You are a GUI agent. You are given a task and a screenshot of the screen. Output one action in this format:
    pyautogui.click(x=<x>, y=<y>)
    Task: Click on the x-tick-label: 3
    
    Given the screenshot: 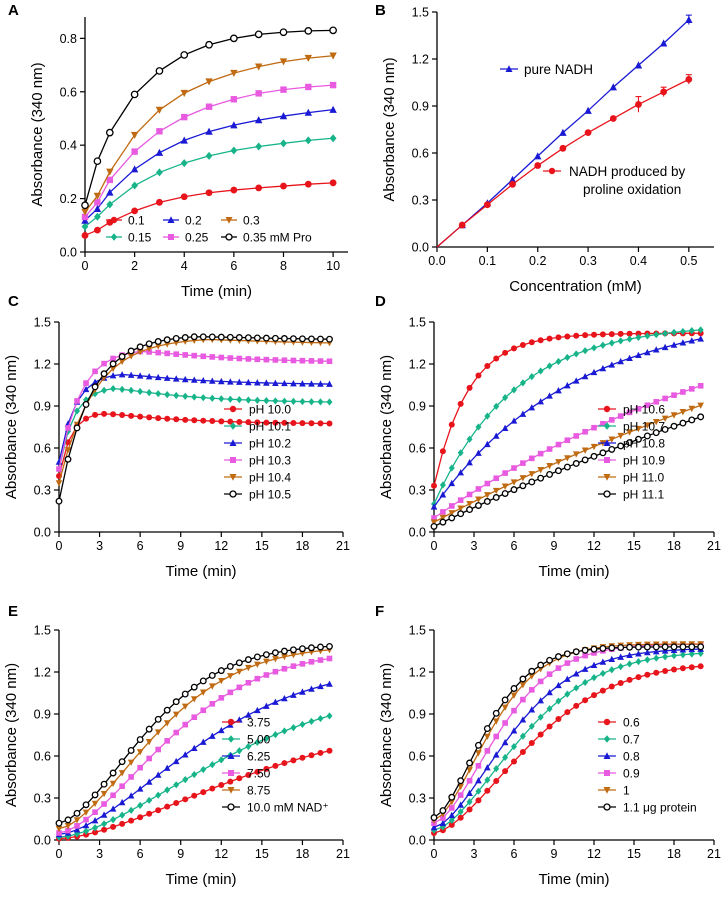 What is the action you would take?
    pyautogui.click(x=474, y=546)
    